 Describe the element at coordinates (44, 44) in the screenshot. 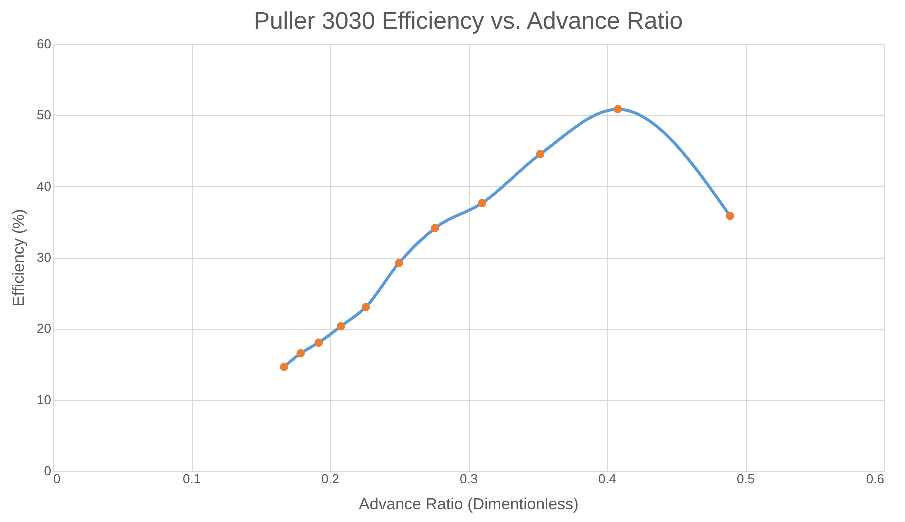

I see `y-tick-label: 60` at that location.